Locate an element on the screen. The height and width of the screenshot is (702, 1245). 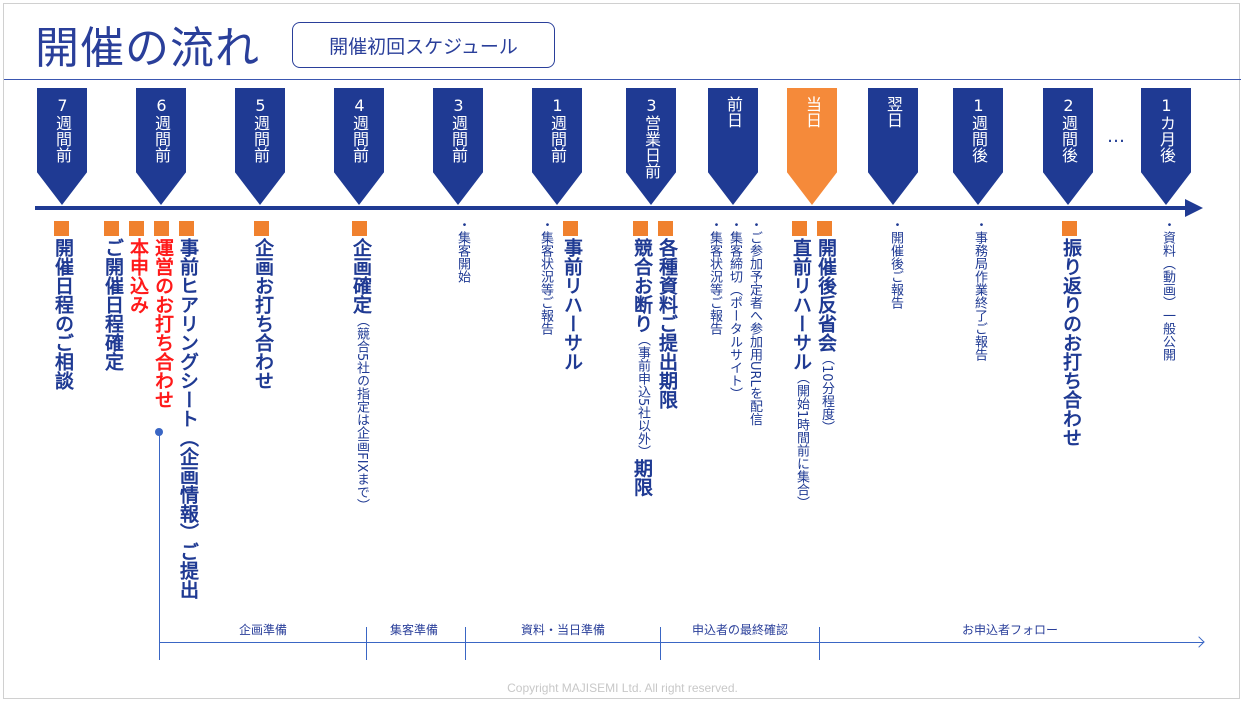
task-text: （競合5社の指定は企画FIXまで） is located at coordinates (361, 413).